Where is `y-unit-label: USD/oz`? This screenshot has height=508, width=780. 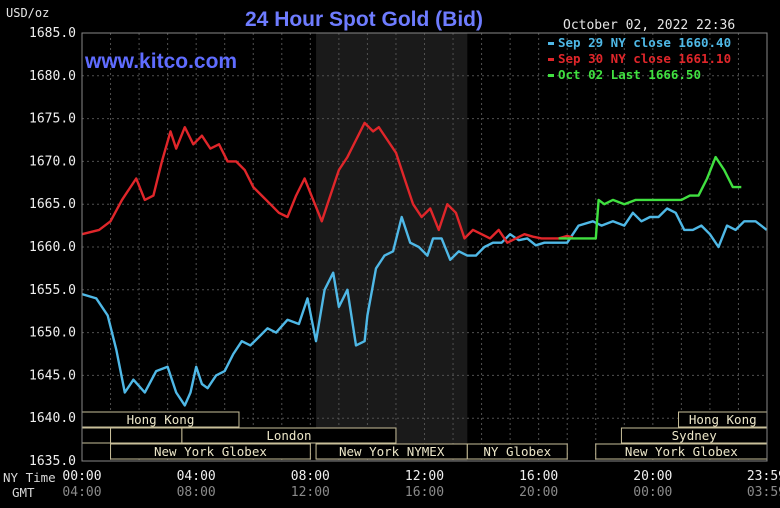
y-unit-label: USD/oz is located at coordinates (27, 13).